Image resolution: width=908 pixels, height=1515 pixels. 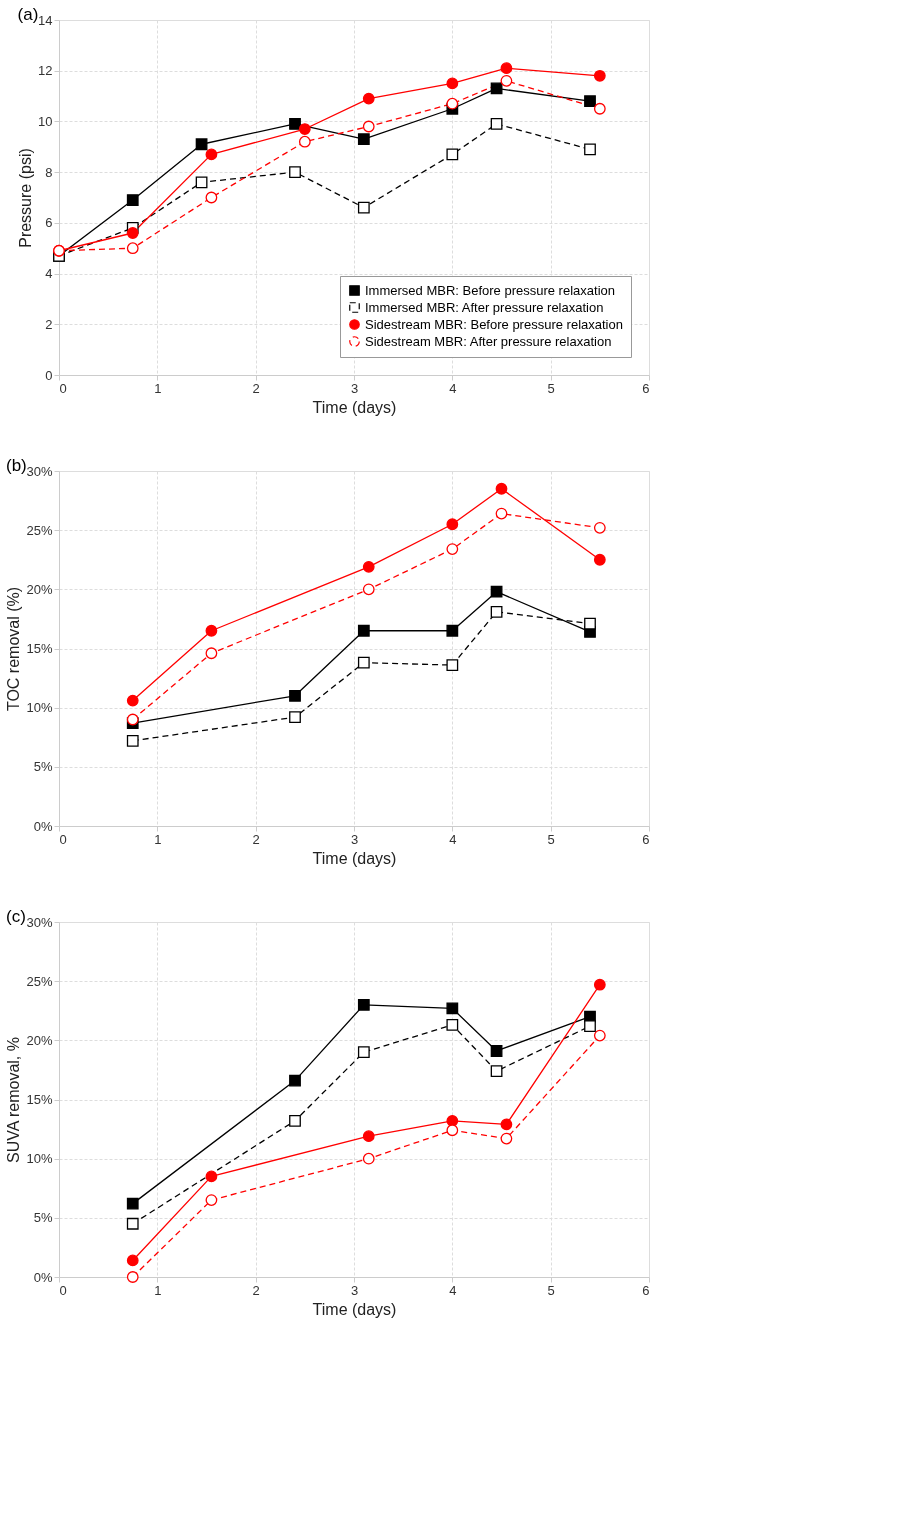 What do you see at coordinates (494, 324) in the screenshot?
I see `legend-label: Sidestream MBR: Before pressure relaxation` at bounding box center [494, 324].